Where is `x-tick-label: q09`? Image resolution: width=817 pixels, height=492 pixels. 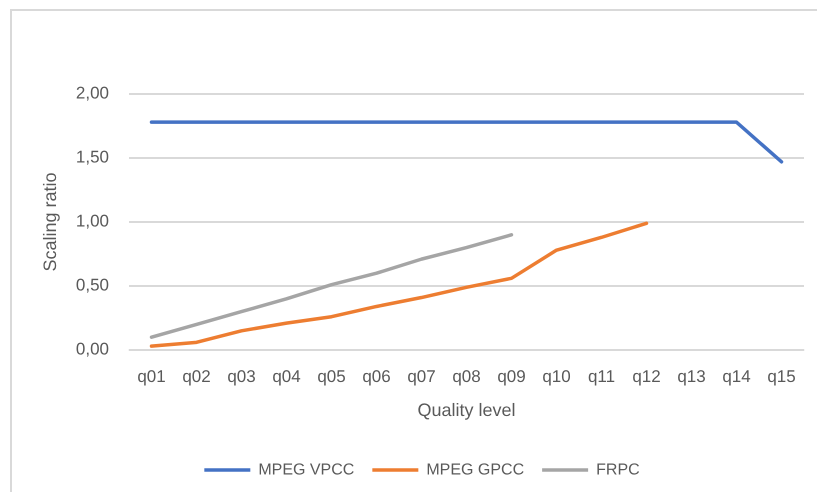 x-tick-label: q09 is located at coordinates (511, 376).